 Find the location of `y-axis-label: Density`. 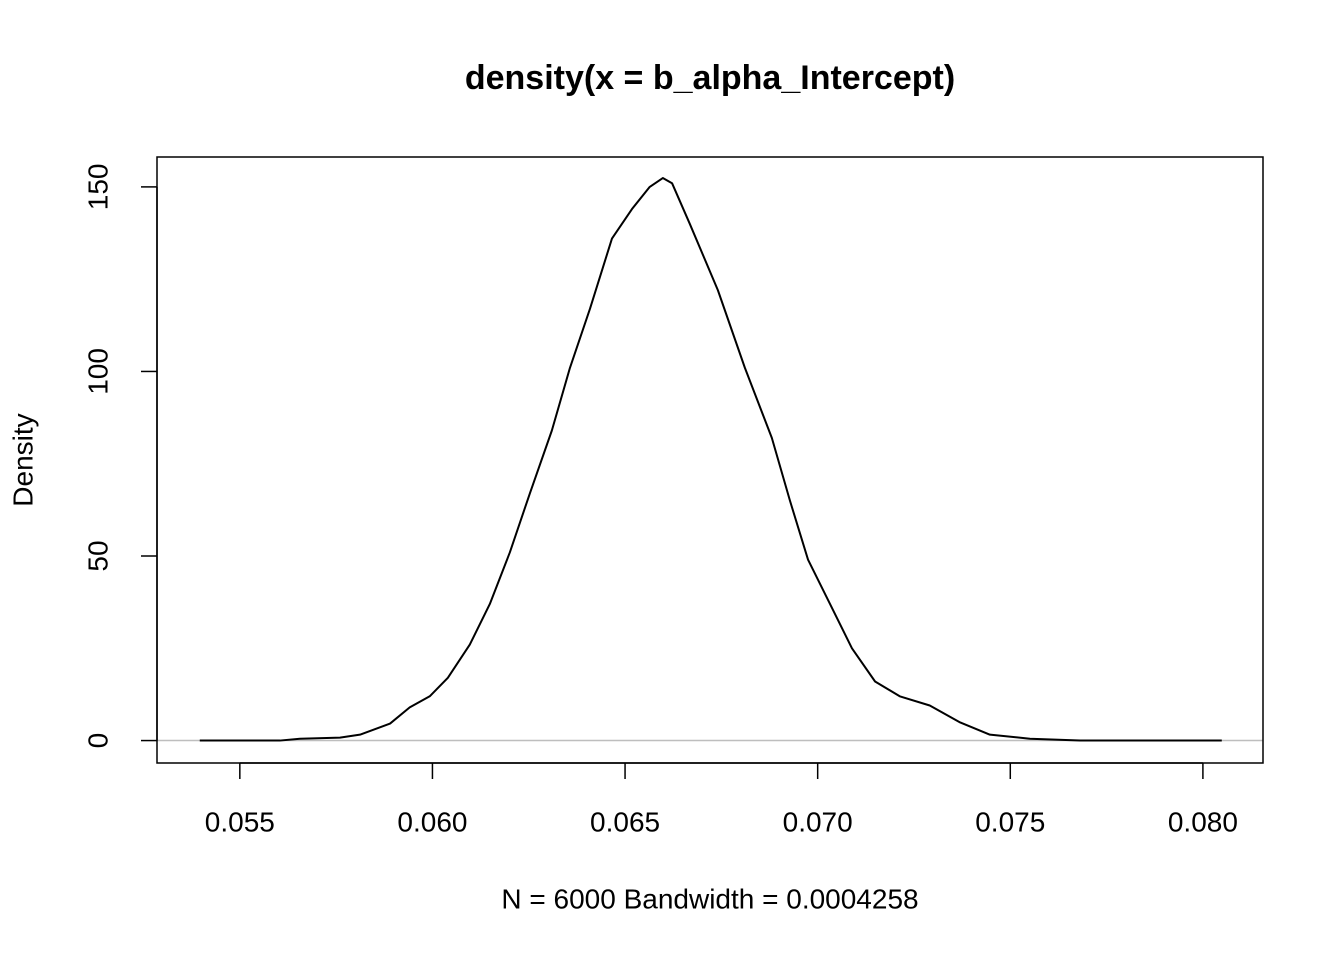

y-axis-label: Density is located at coordinates (22, 459).